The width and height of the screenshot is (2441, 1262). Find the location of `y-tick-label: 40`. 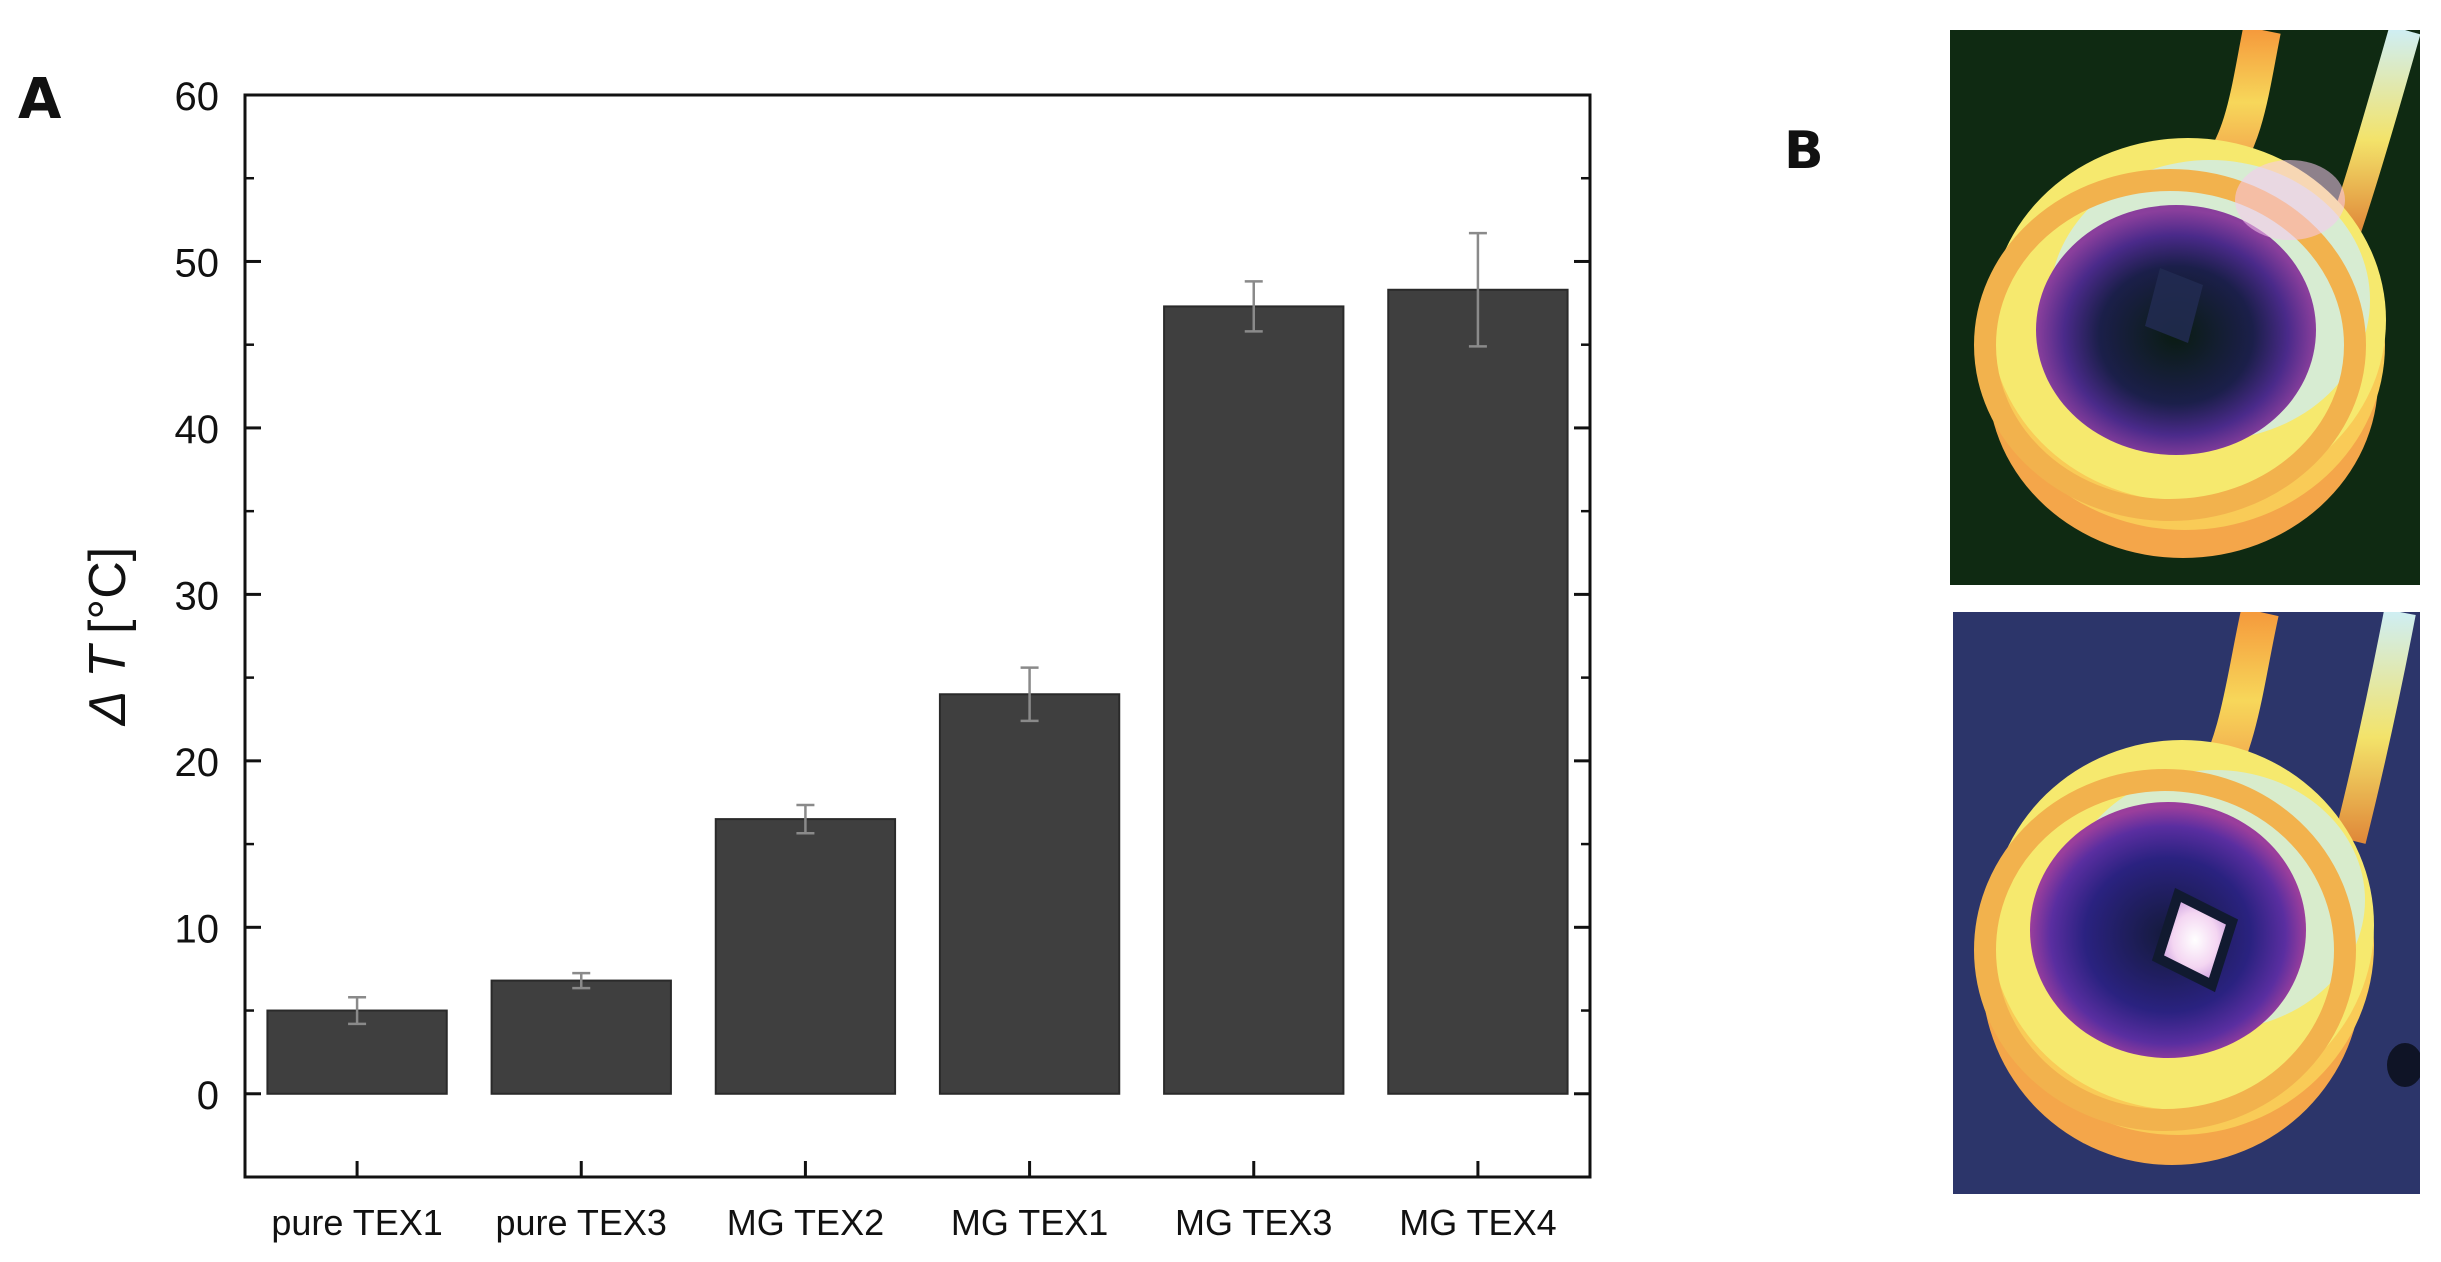

y-tick-label: 40 is located at coordinates (197, 430).